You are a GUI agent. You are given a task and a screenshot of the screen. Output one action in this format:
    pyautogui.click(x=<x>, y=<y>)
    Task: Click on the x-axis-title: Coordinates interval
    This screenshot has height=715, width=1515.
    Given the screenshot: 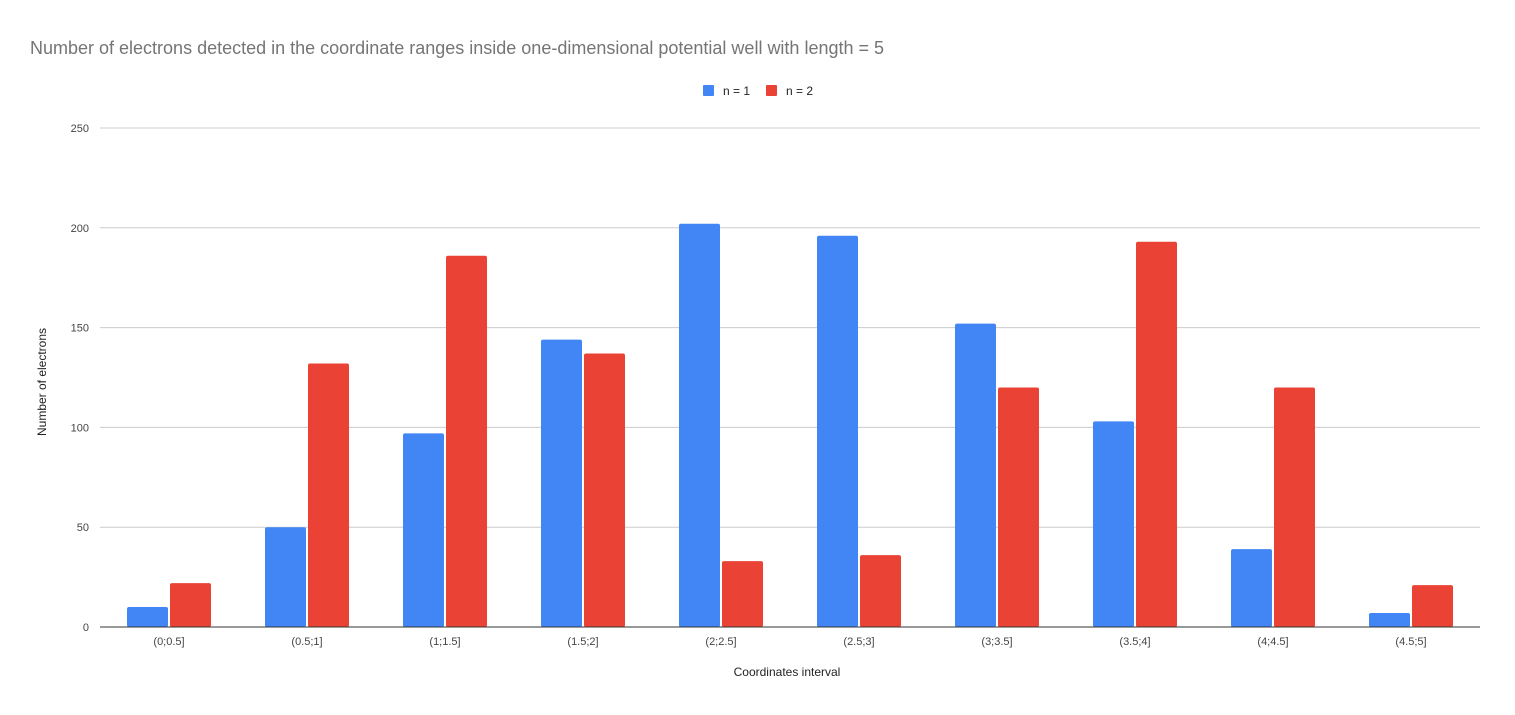 What is the action you would take?
    pyautogui.click(x=787, y=672)
    